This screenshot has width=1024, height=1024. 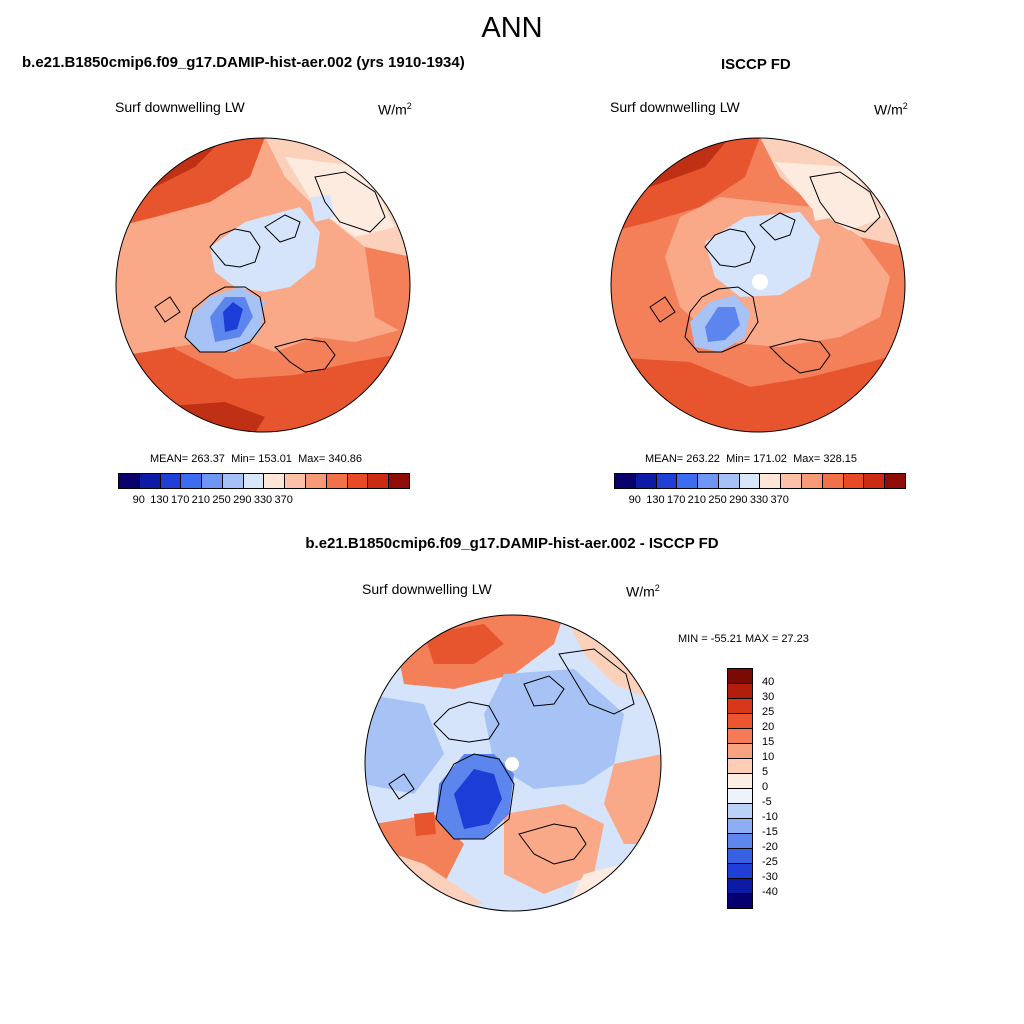 What do you see at coordinates (768, 697) in the screenshot?
I see `colorbar-tick-label: 30` at bounding box center [768, 697].